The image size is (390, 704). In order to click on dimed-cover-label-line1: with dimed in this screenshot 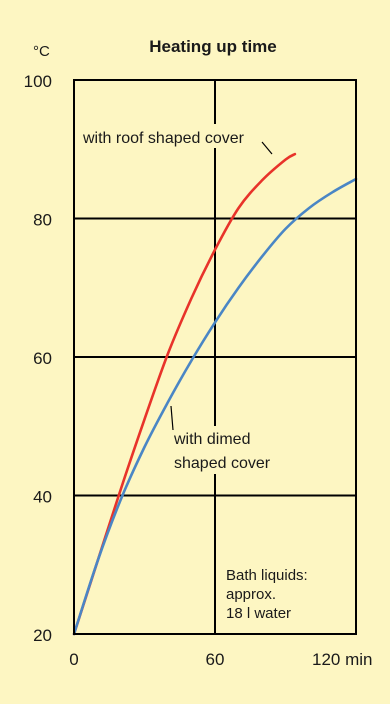, I will do `click(211, 439)`.